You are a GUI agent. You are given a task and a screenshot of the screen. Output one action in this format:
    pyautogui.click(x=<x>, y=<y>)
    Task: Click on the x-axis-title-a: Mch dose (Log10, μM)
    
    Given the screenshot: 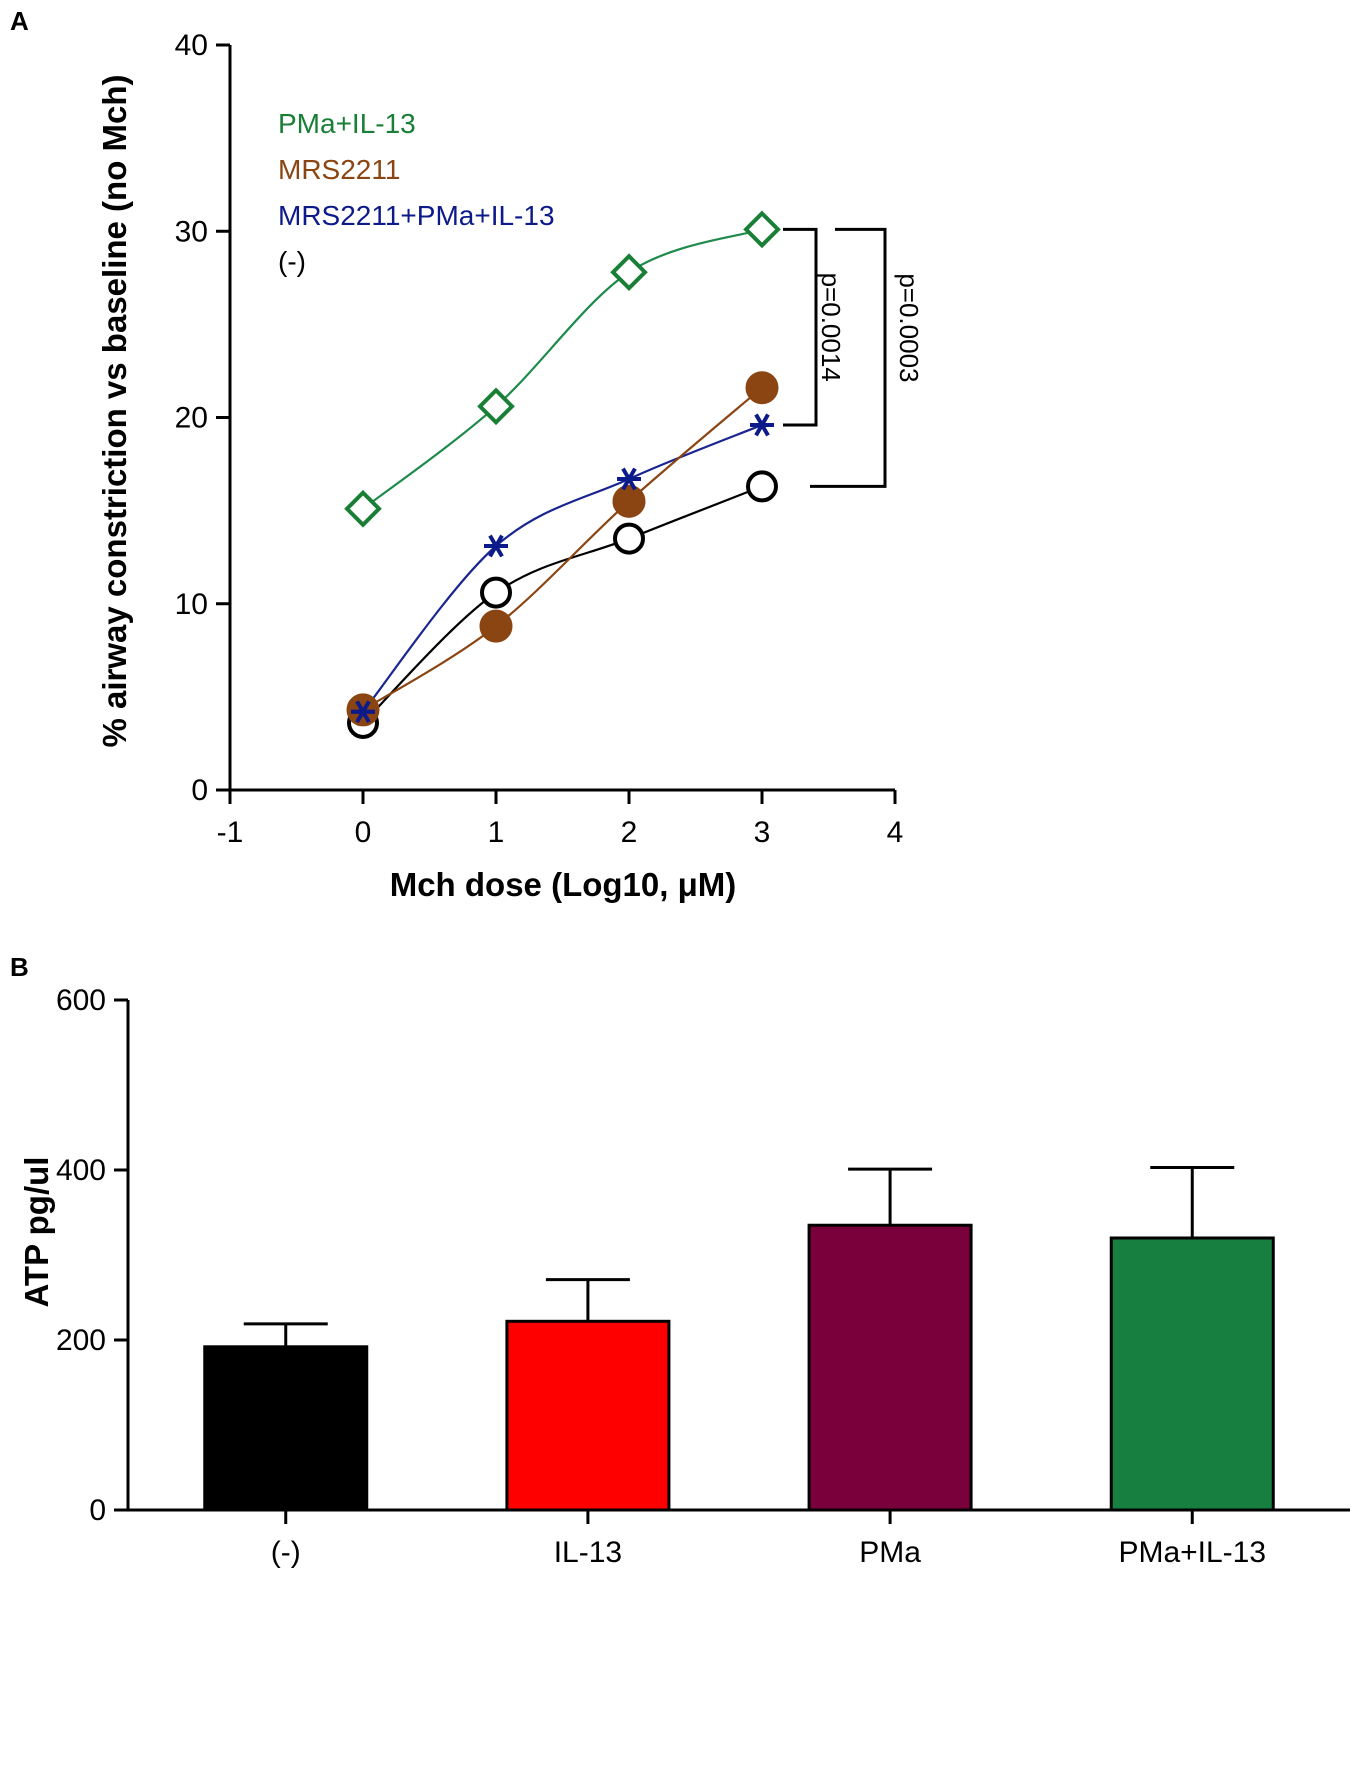 What is the action you would take?
    pyautogui.click(x=563, y=884)
    